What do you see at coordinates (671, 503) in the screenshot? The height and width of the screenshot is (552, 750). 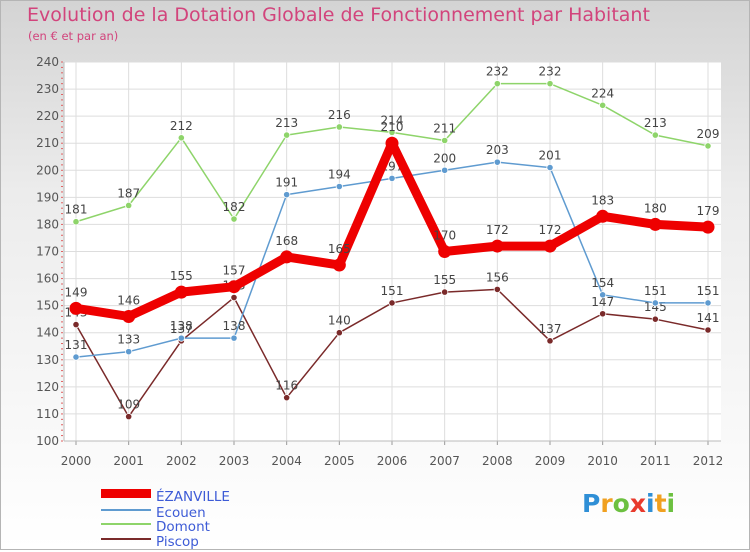 I see `logo-letter: i` at bounding box center [671, 503].